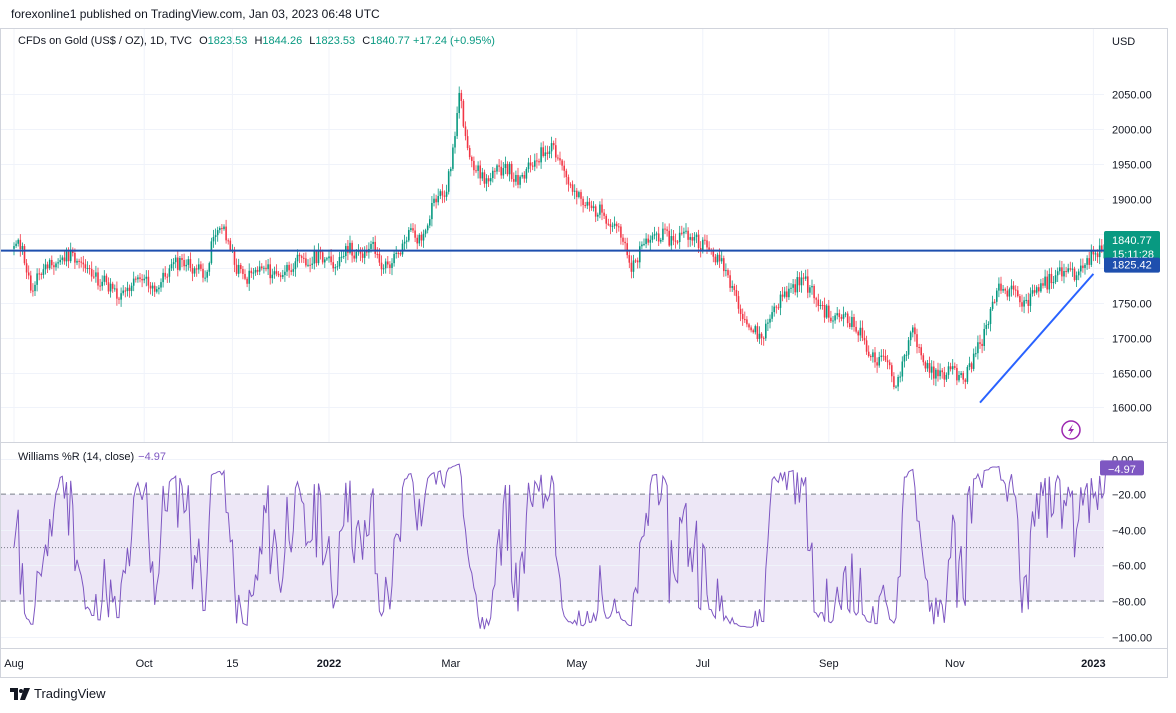 This screenshot has height=713, width=1176. I want to click on indicator-title: Williams %R (14, close), so click(76, 457).